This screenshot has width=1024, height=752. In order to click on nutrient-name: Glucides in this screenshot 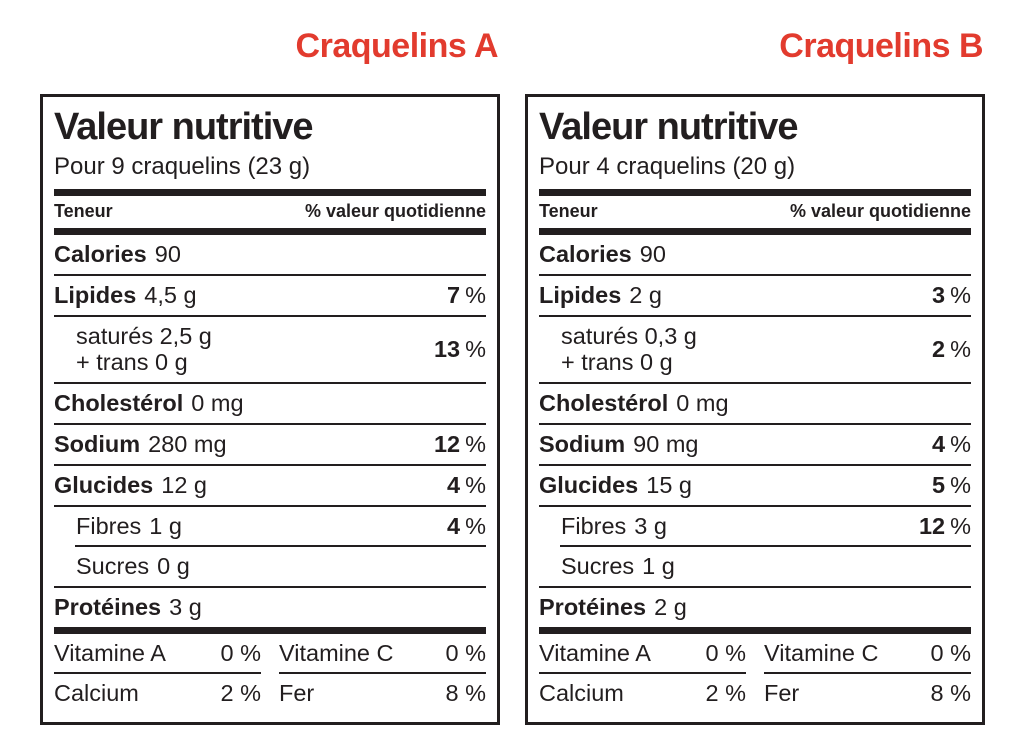, I will do `click(589, 484)`.